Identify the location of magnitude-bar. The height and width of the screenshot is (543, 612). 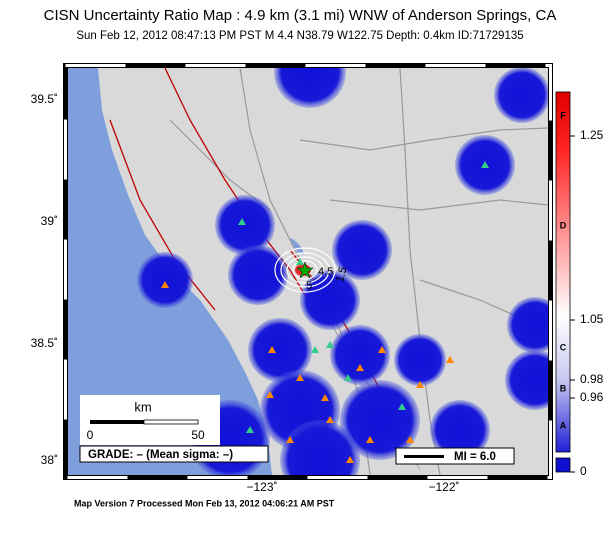
(424, 456).